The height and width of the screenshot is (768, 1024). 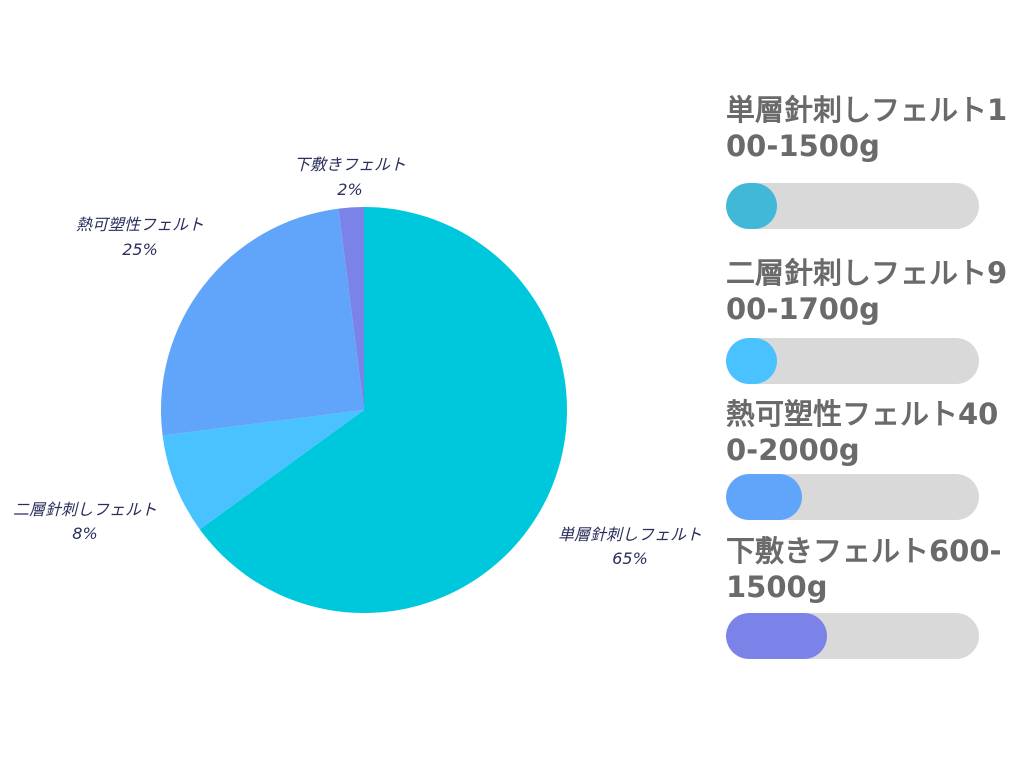 I want to click on pie-percent-0: 65%, so click(x=630, y=558).